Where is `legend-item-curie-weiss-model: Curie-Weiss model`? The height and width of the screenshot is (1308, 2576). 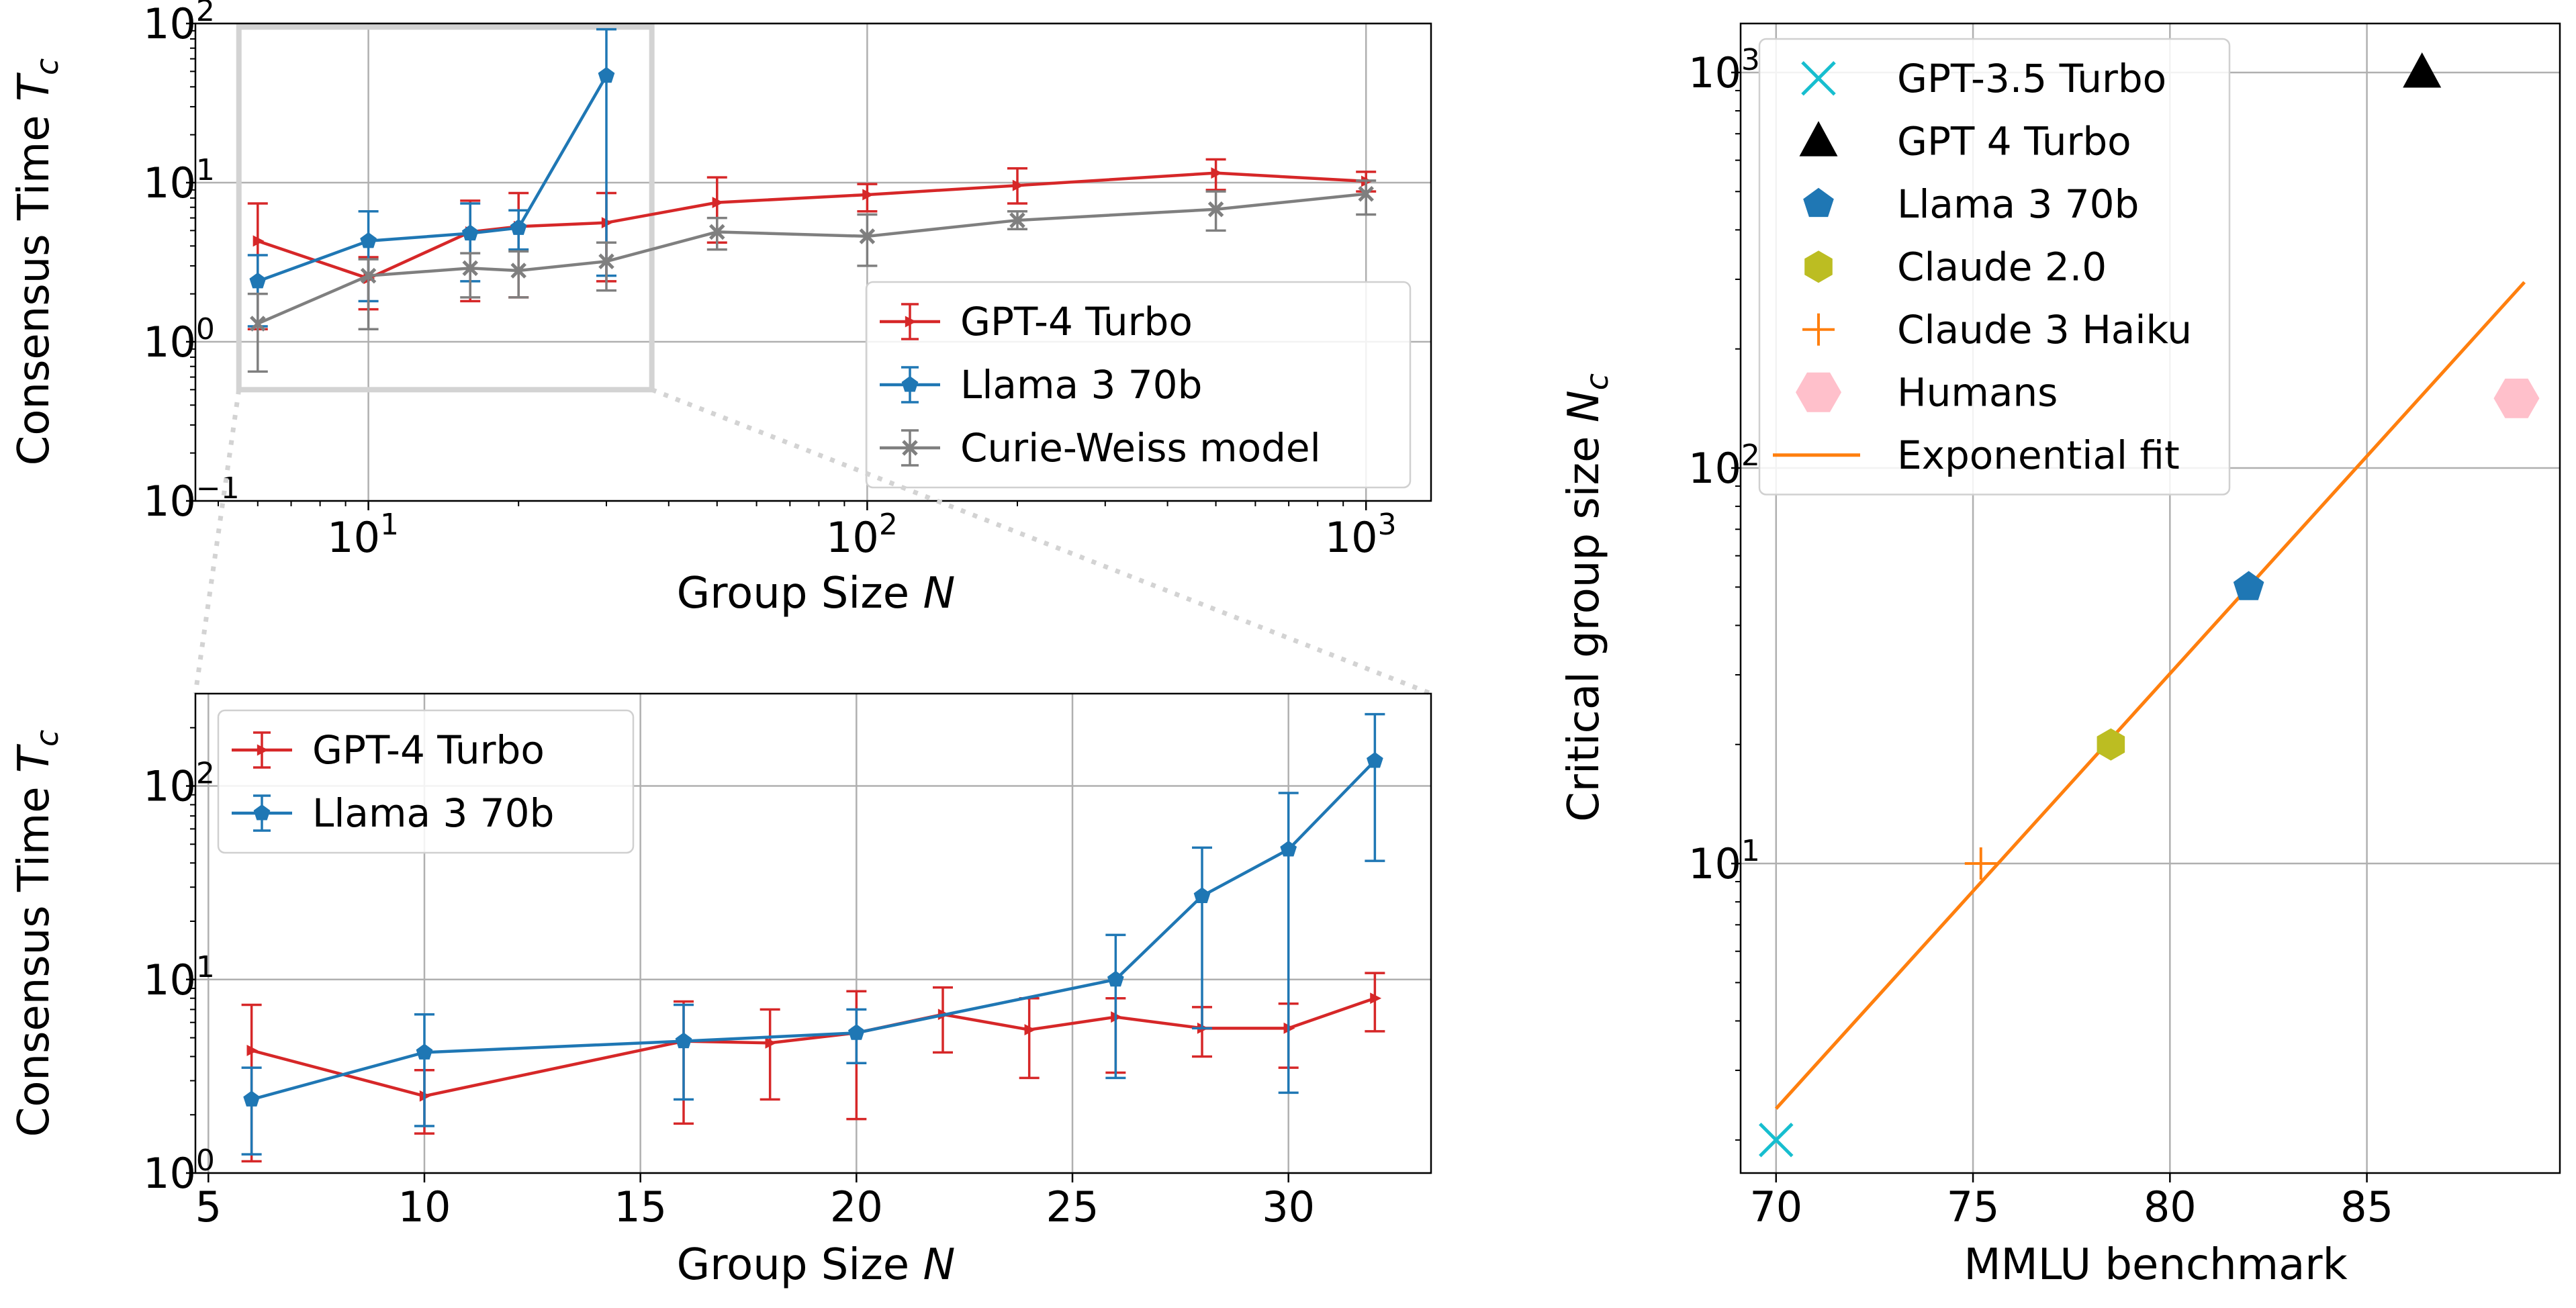 legend-item-curie-weiss-model: Curie-Weiss model is located at coordinates (1100, 448).